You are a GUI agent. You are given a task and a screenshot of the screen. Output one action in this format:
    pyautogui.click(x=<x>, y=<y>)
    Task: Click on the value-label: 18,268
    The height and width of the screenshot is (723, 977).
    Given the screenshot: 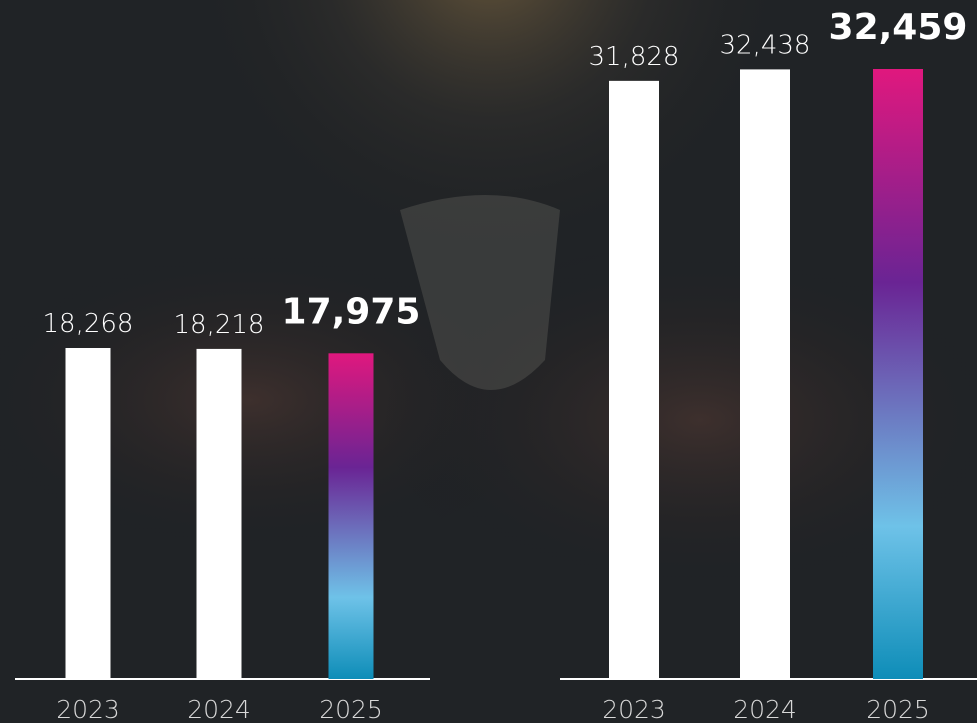 What is the action you would take?
    pyautogui.click(x=88, y=324)
    